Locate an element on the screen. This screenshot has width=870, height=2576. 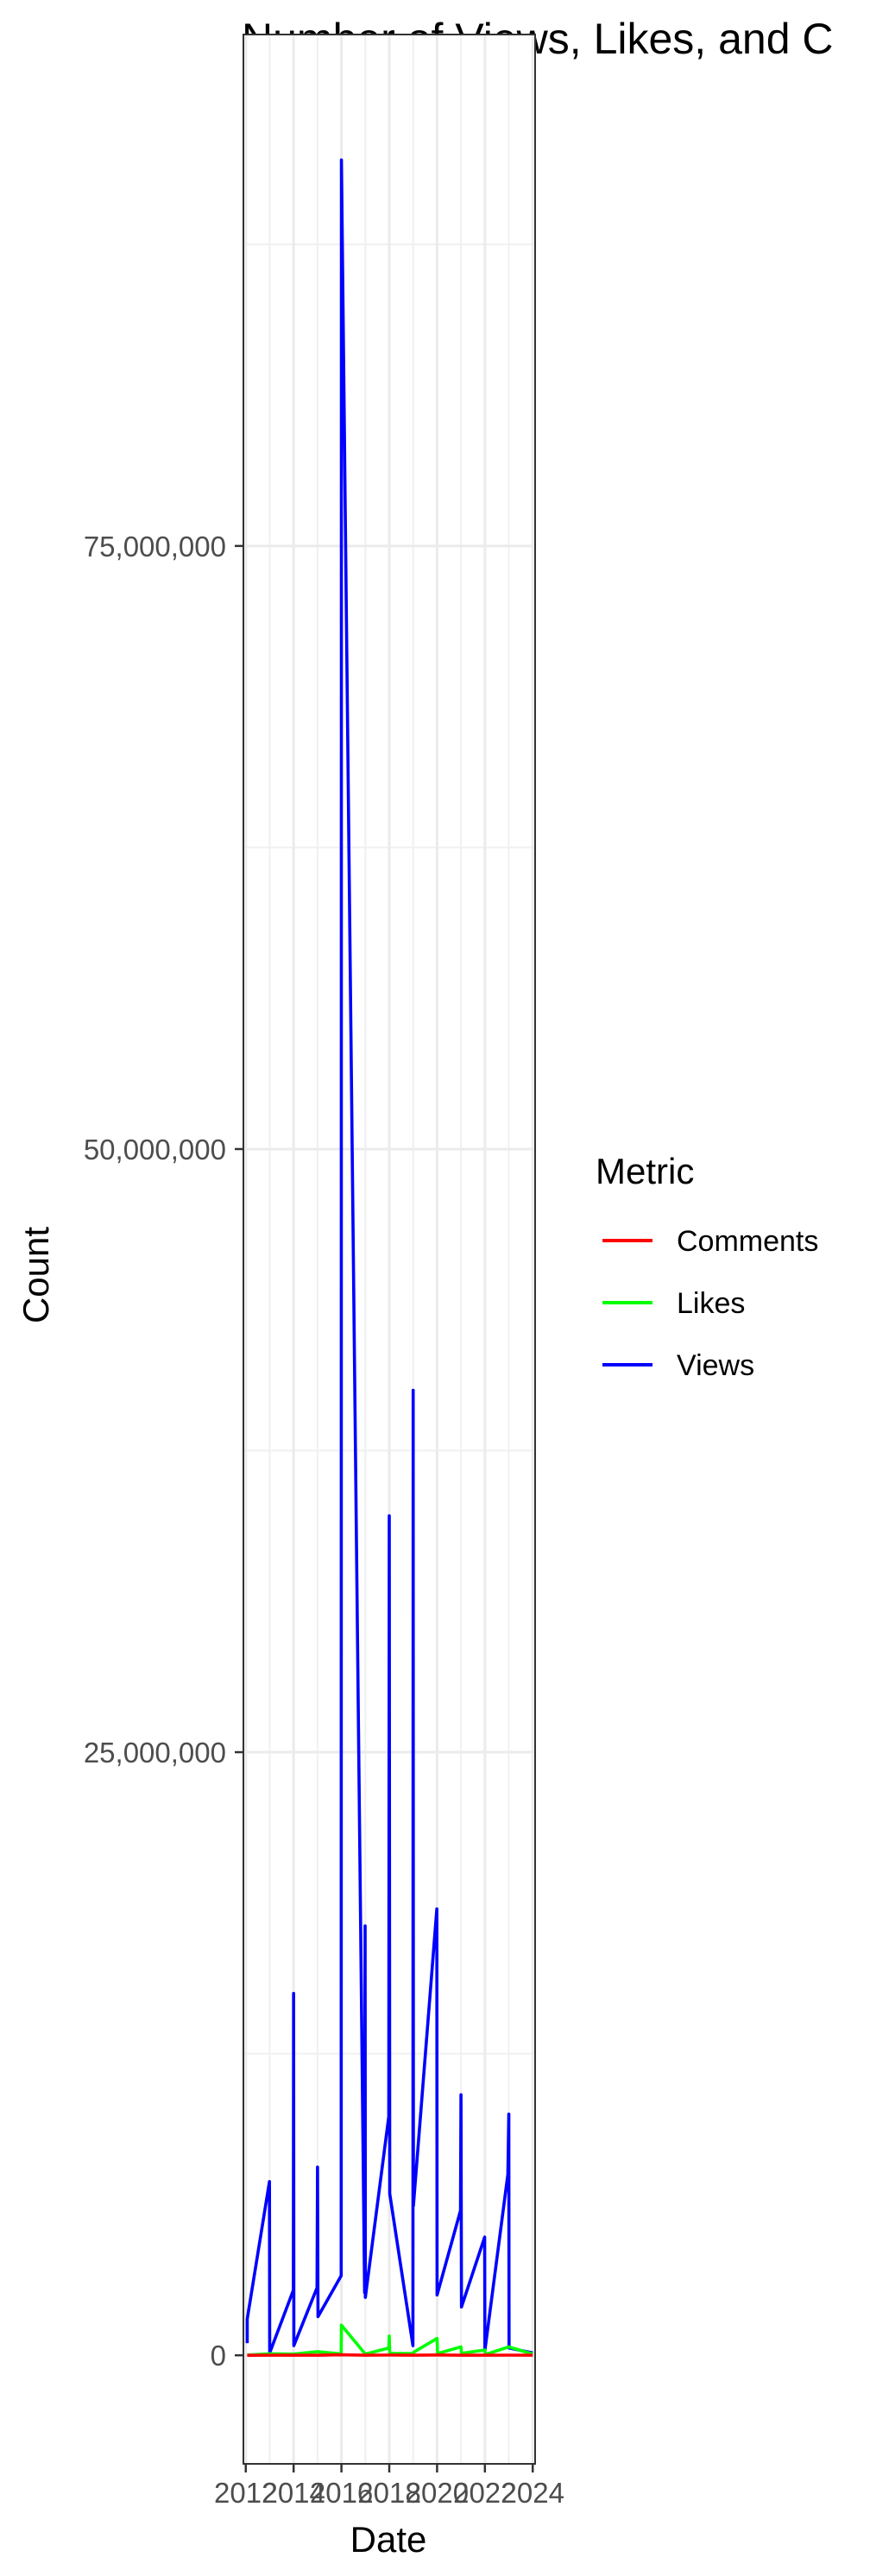
legend-item-comments: Comments is located at coordinates (710, 1241).